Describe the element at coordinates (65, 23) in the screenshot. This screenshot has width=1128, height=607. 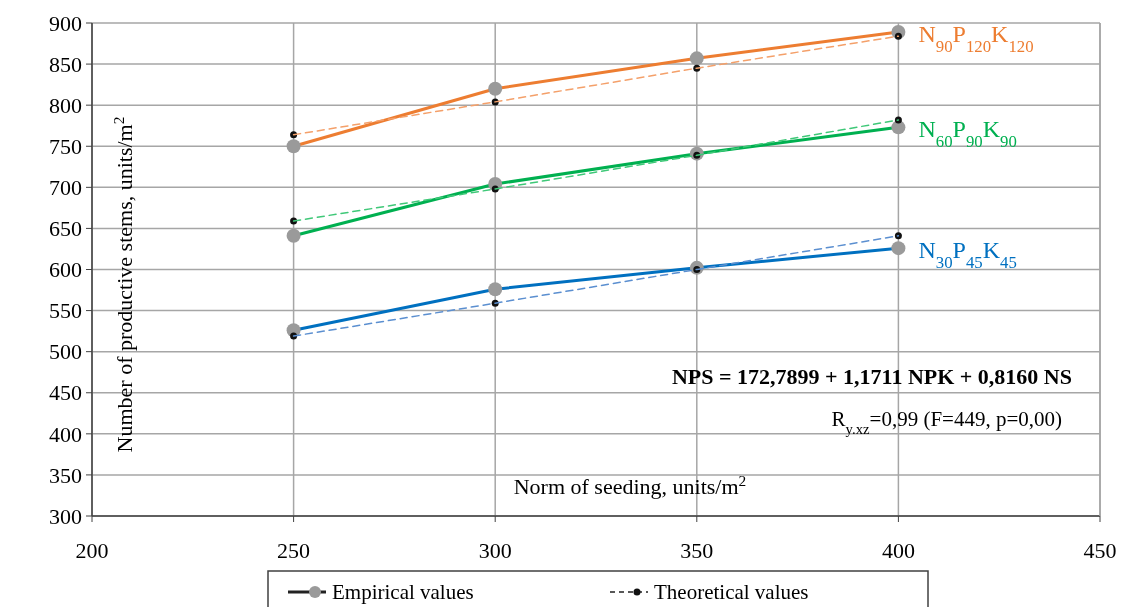
I see `y-tick-label: 900` at that location.